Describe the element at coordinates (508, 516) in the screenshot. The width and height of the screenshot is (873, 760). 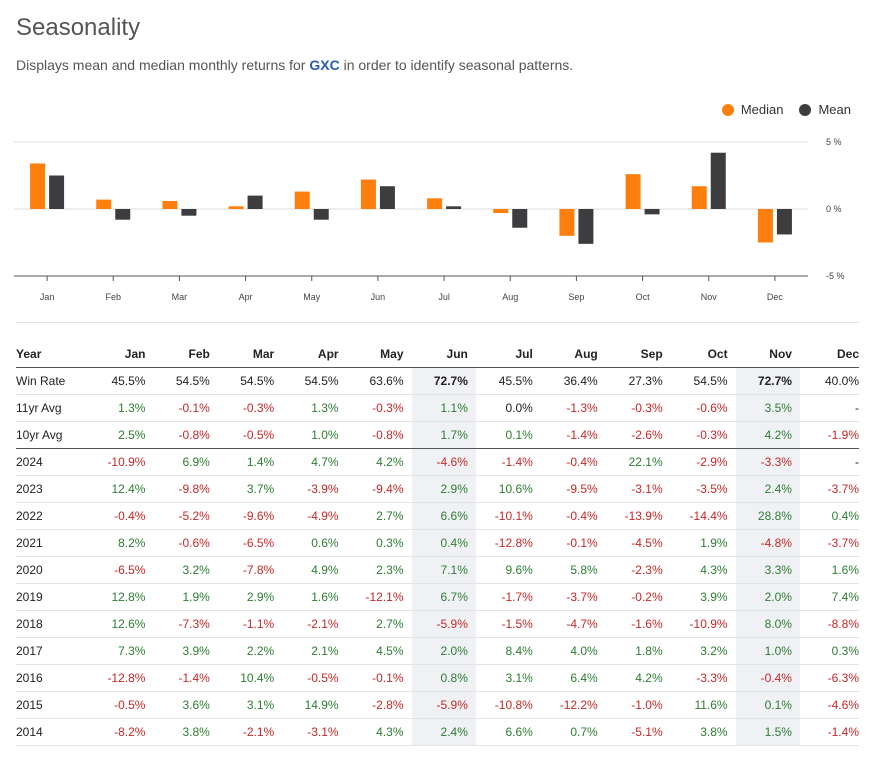
I see `table-cell: -10.1%` at that location.